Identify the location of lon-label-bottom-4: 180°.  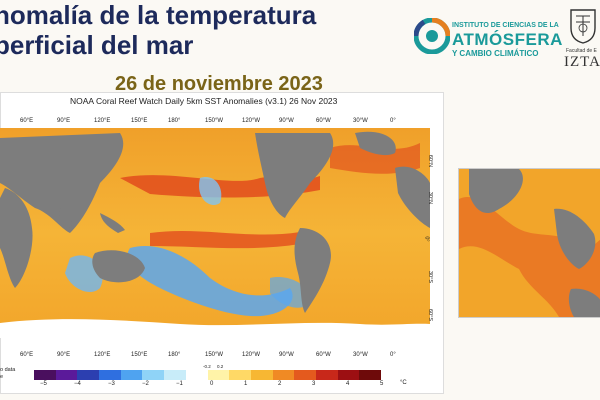
(174, 355).